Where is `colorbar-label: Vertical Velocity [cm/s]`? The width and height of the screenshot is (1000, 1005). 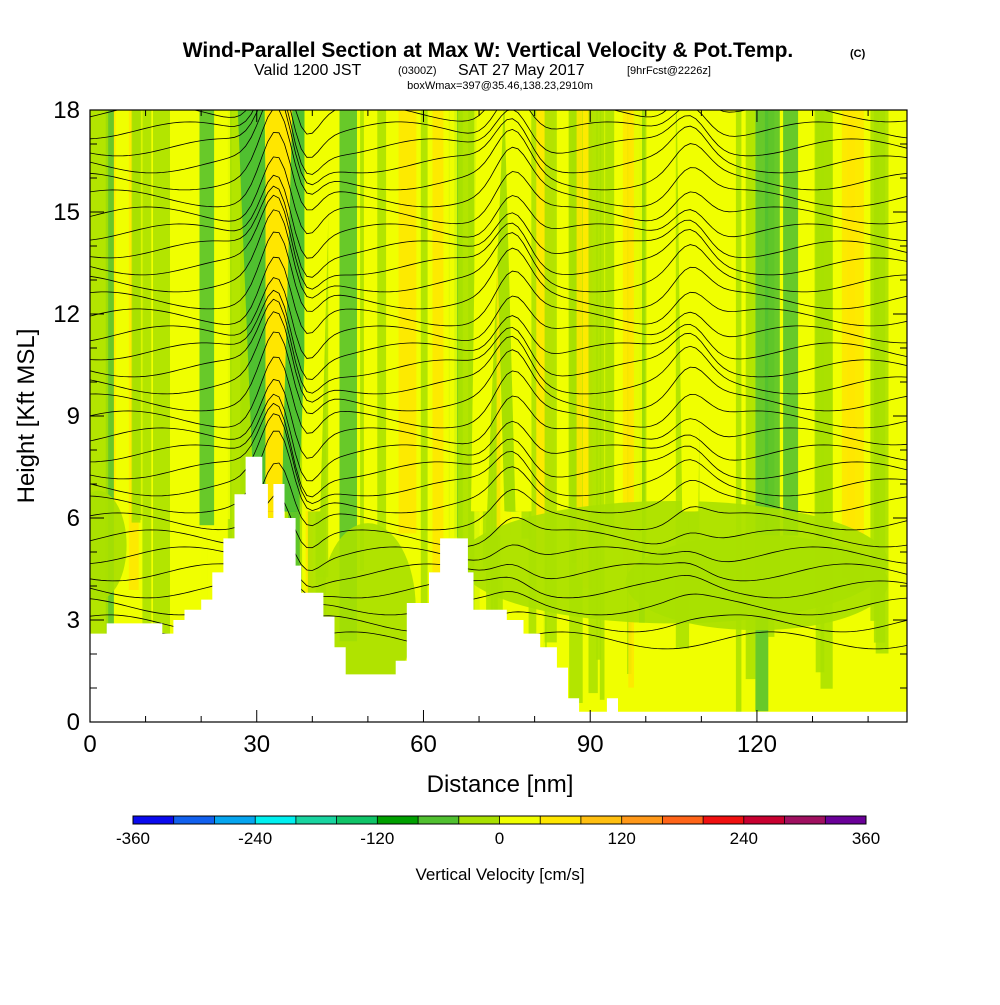 colorbar-label: Vertical Velocity [cm/s] is located at coordinates (499, 874).